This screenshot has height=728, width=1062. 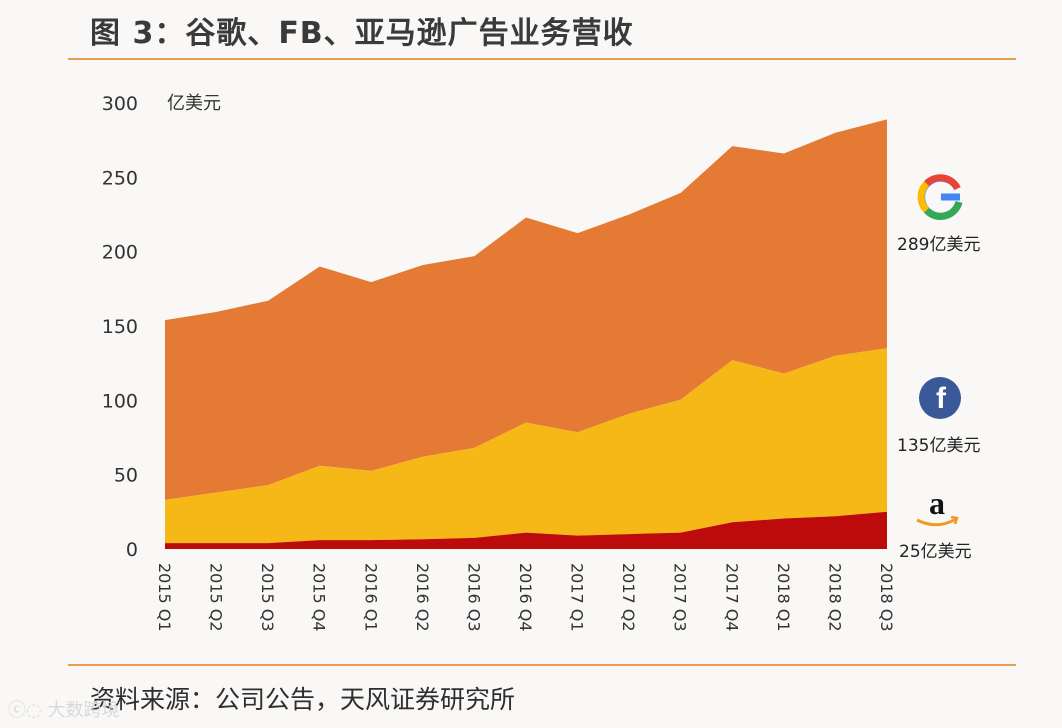 I want to click on x-tick-label: 2016 Q4, so click(x=525, y=597).